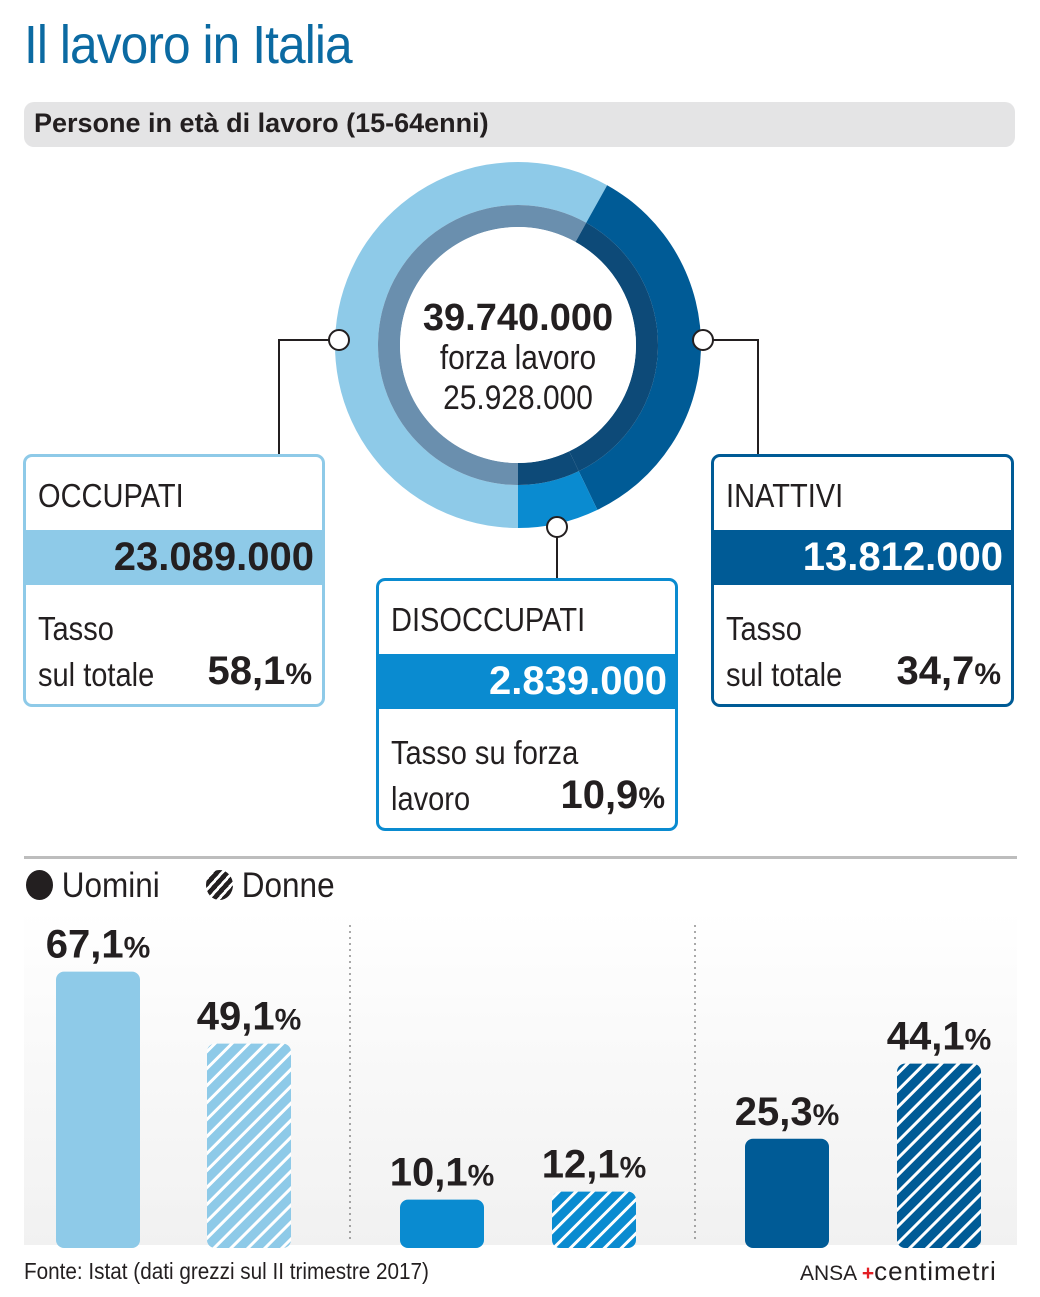 This screenshot has height=1297, width=1040. I want to click on inner-ring-disoccupati, so click(548, 468).